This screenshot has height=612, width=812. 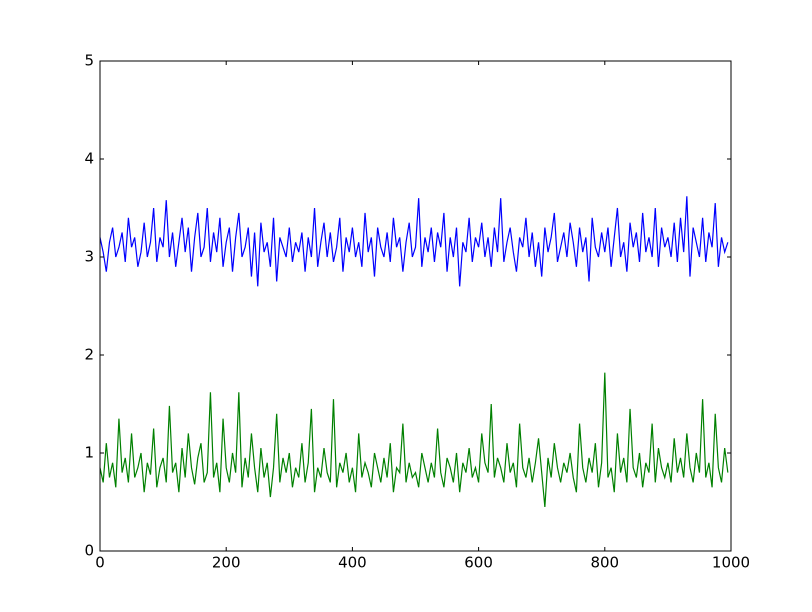 I want to click on y-tick-label: 3, so click(x=89, y=257).